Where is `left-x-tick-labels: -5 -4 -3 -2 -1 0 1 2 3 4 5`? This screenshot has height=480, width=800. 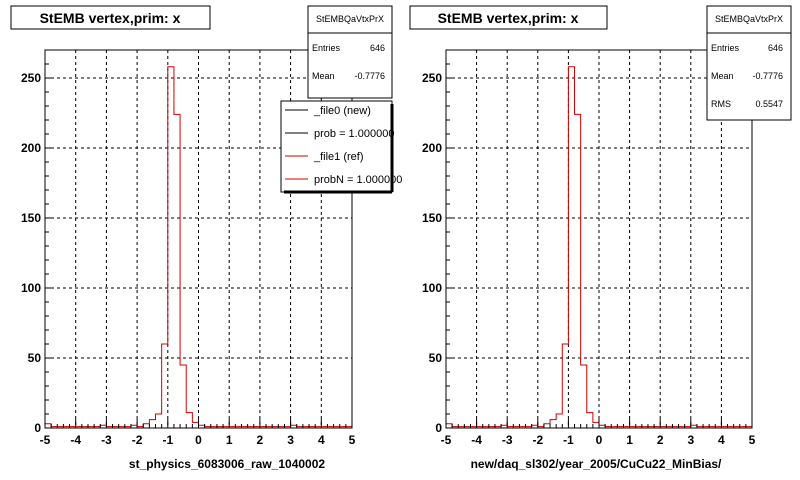 left-x-tick-labels: -5 -4 -3 -2 -1 0 1 2 3 4 5 is located at coordinates (198, 440).